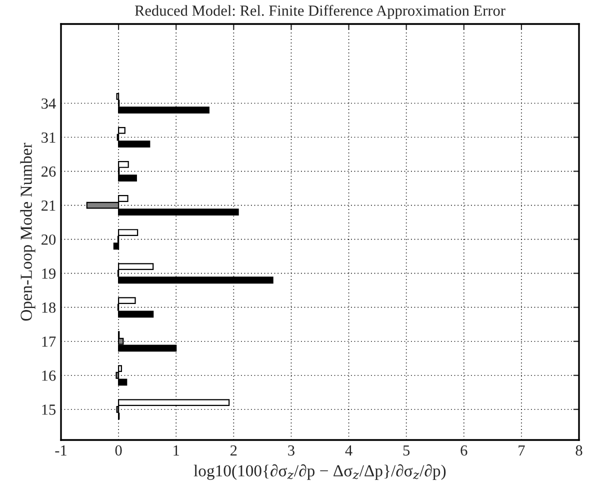  I want to click on x-tick-label: 3, so click(291, 450).